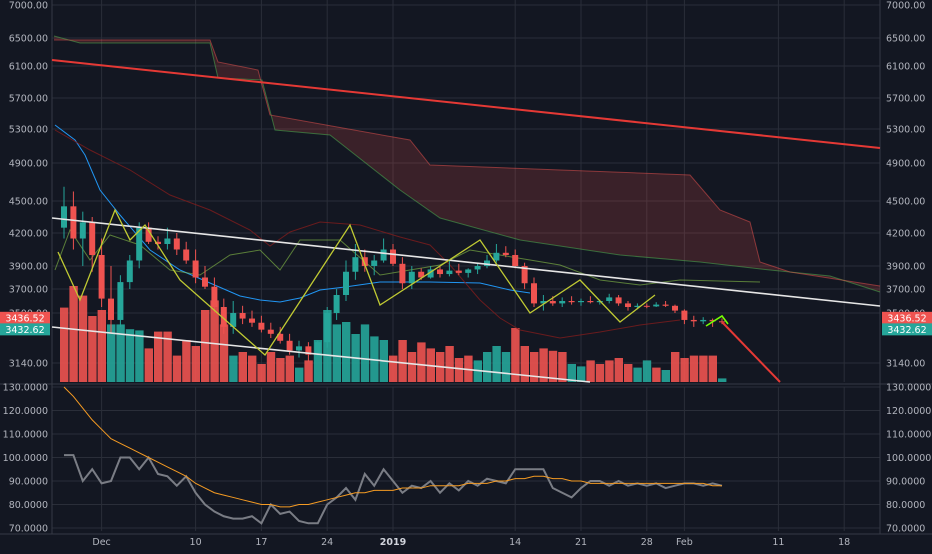 The image size is (932, 554). I want to click on price-label-left: 3436.52, so click(24, 318).